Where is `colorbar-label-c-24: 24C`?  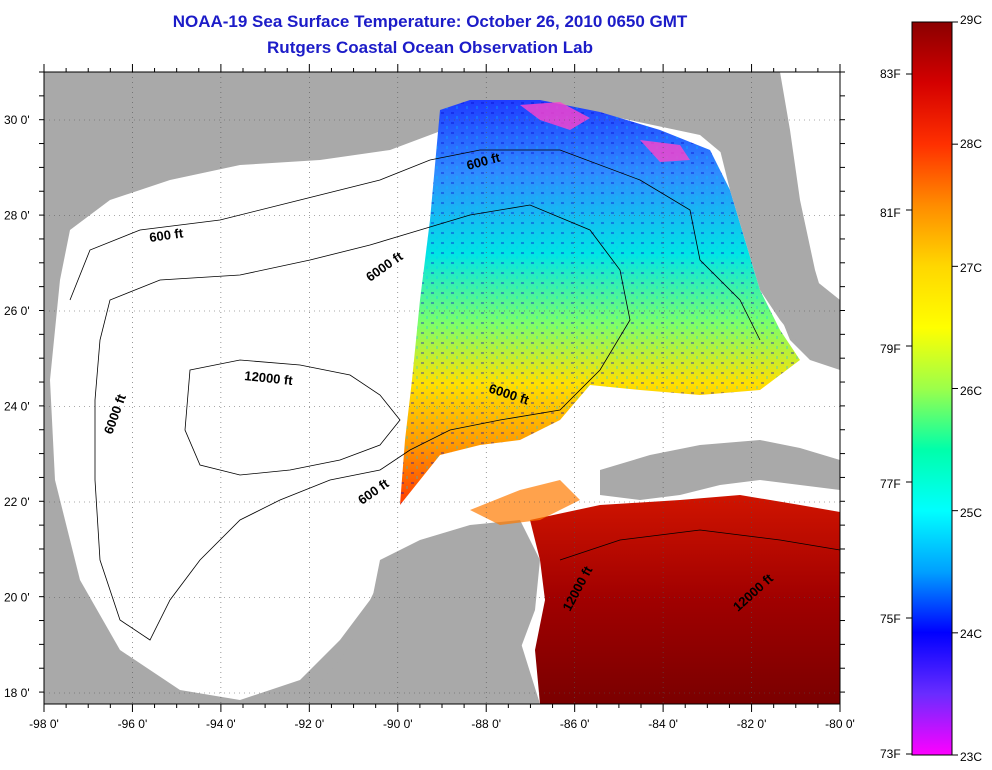
colorbar-label-c-24: 24C is located at coordinates (971, 634).